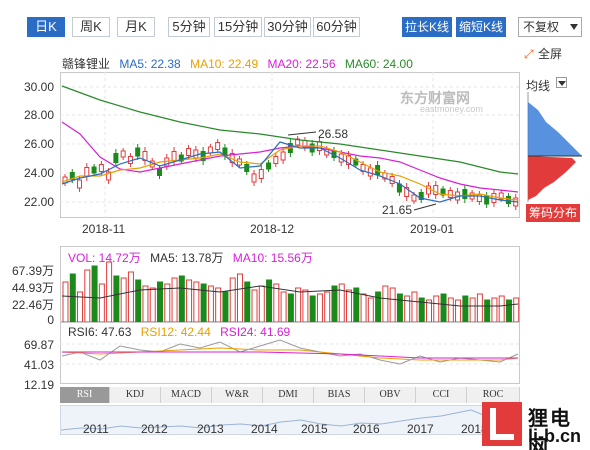 Image resolution: width=590 pixels, height=450 pixels. What do you see at coordinates (420, 429) in the screenshot?
I see `timeline-year: 2017` at bounding box center [420, 429].